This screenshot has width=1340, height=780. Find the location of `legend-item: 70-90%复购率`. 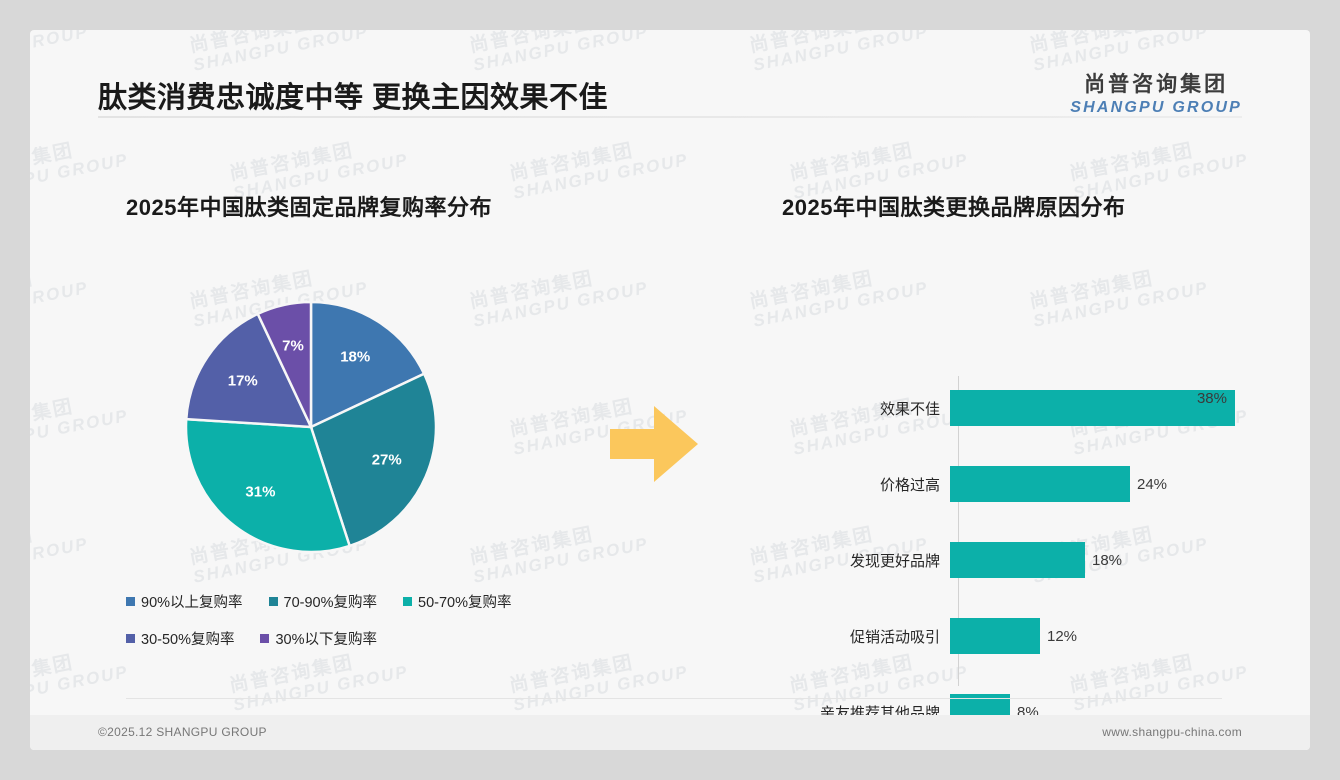

legend-item: 70-90%复购率 is located at coordinates (323, 601).